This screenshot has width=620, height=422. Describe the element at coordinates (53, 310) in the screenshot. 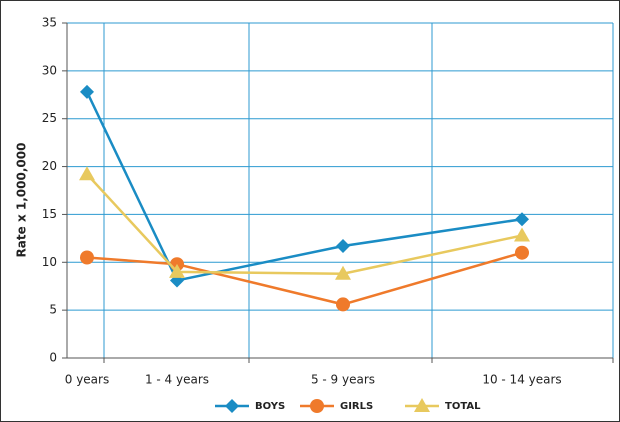

I see `y-tick-label: 5` at that location.